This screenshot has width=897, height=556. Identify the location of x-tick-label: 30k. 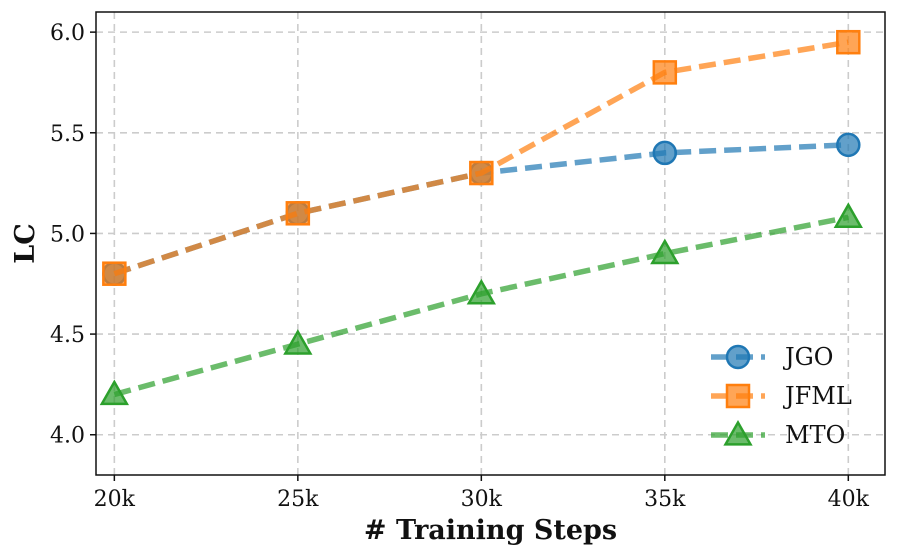
(482, 499).